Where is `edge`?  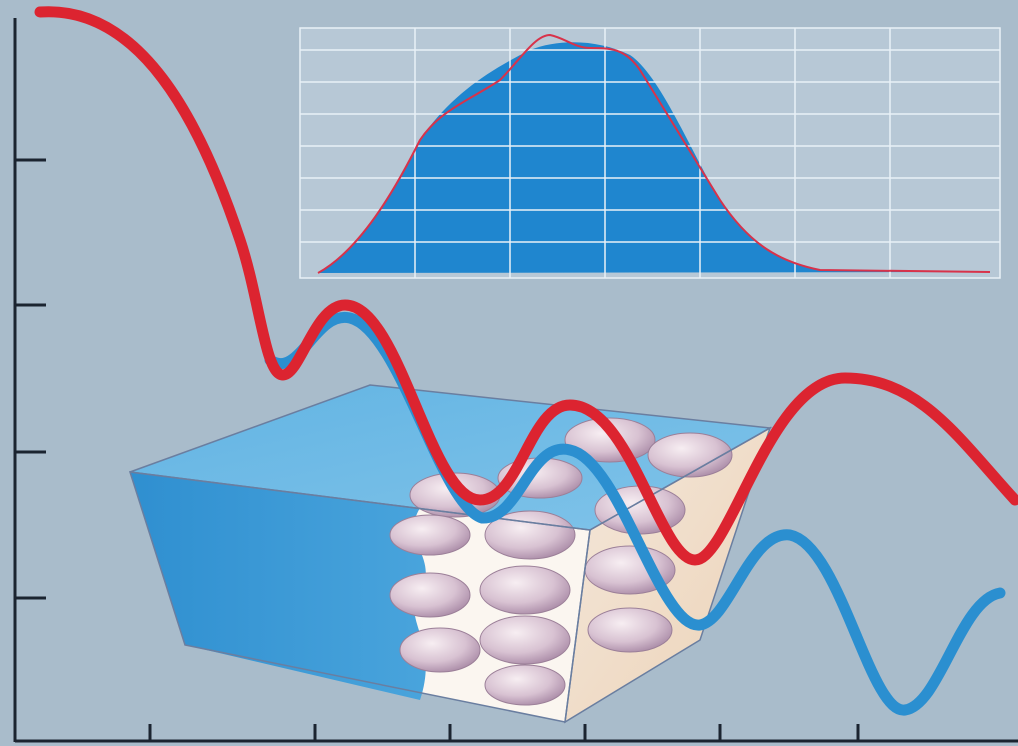
edge is located at coordinates (668, 575).